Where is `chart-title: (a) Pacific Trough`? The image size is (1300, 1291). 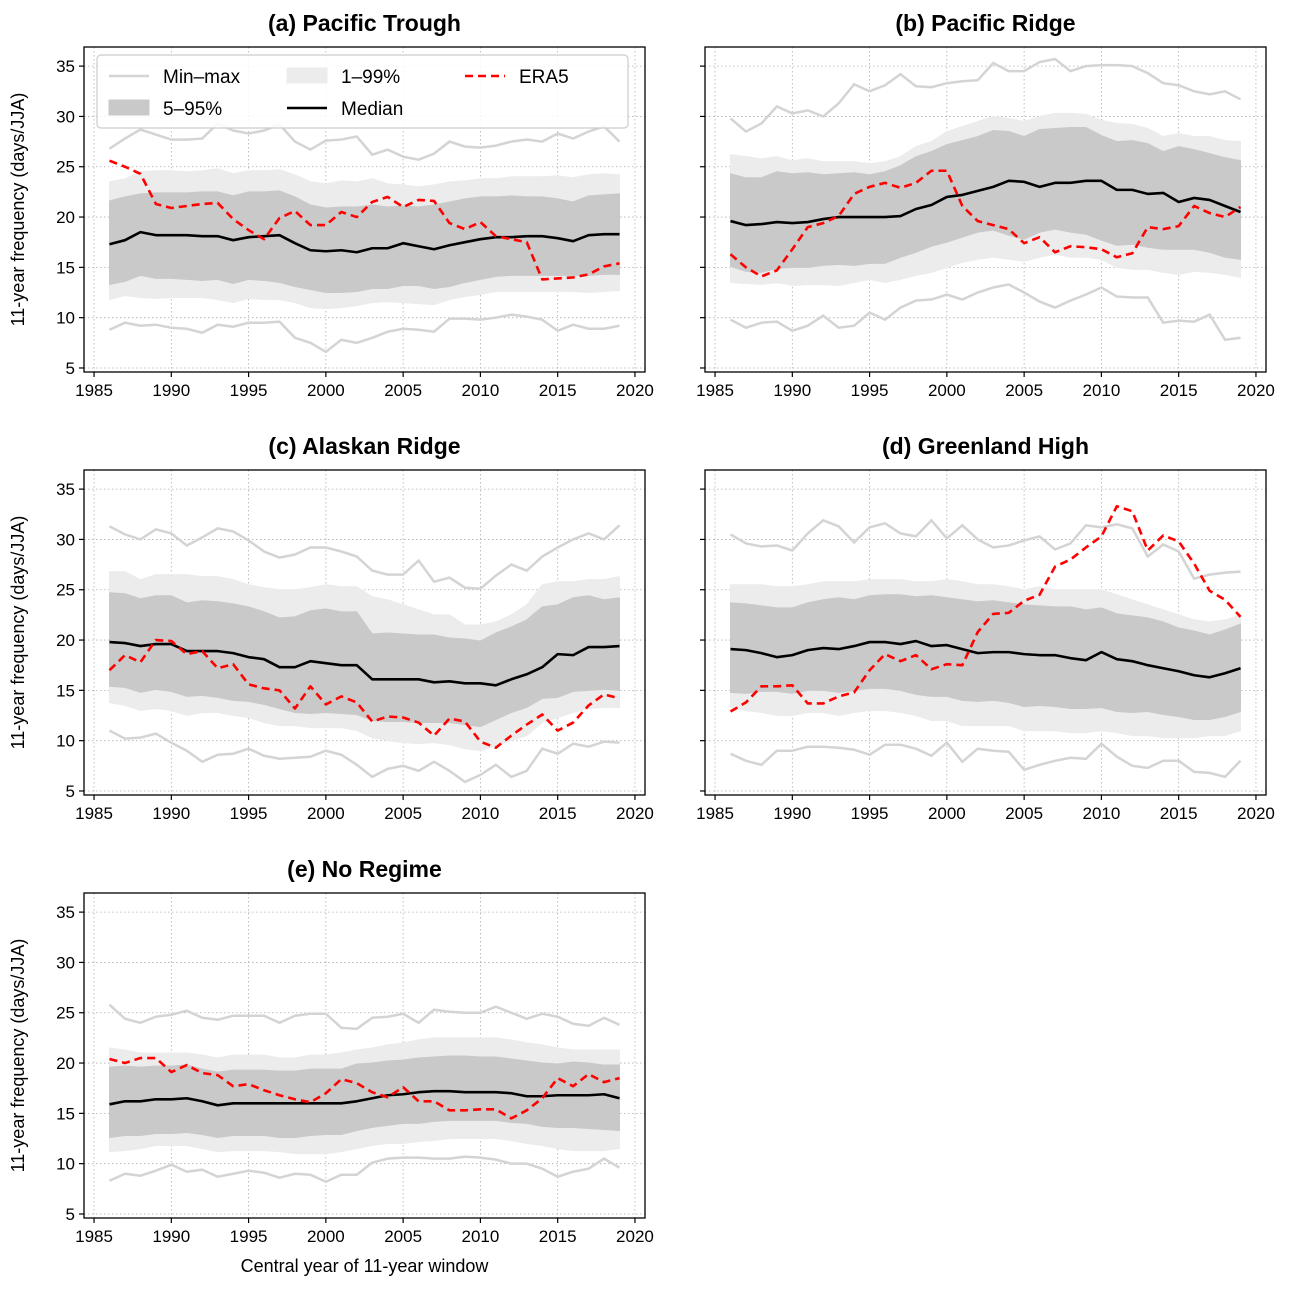
chart-title: (a) Pacific Trough is located at coordinates (364, 23).